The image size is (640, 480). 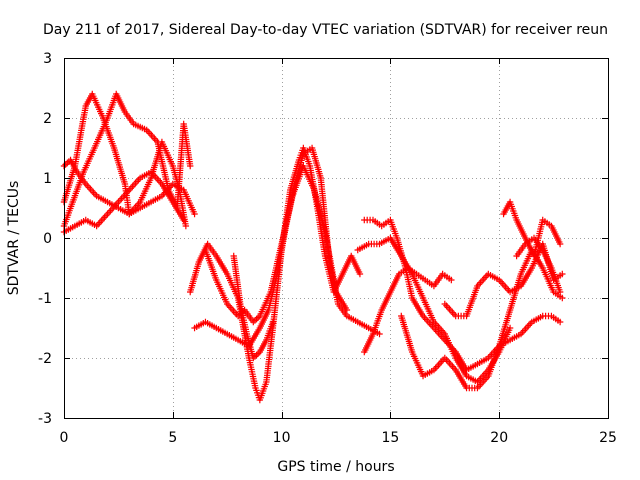 I want to click on series-satellite-track-d, so click(x=123, y=202).